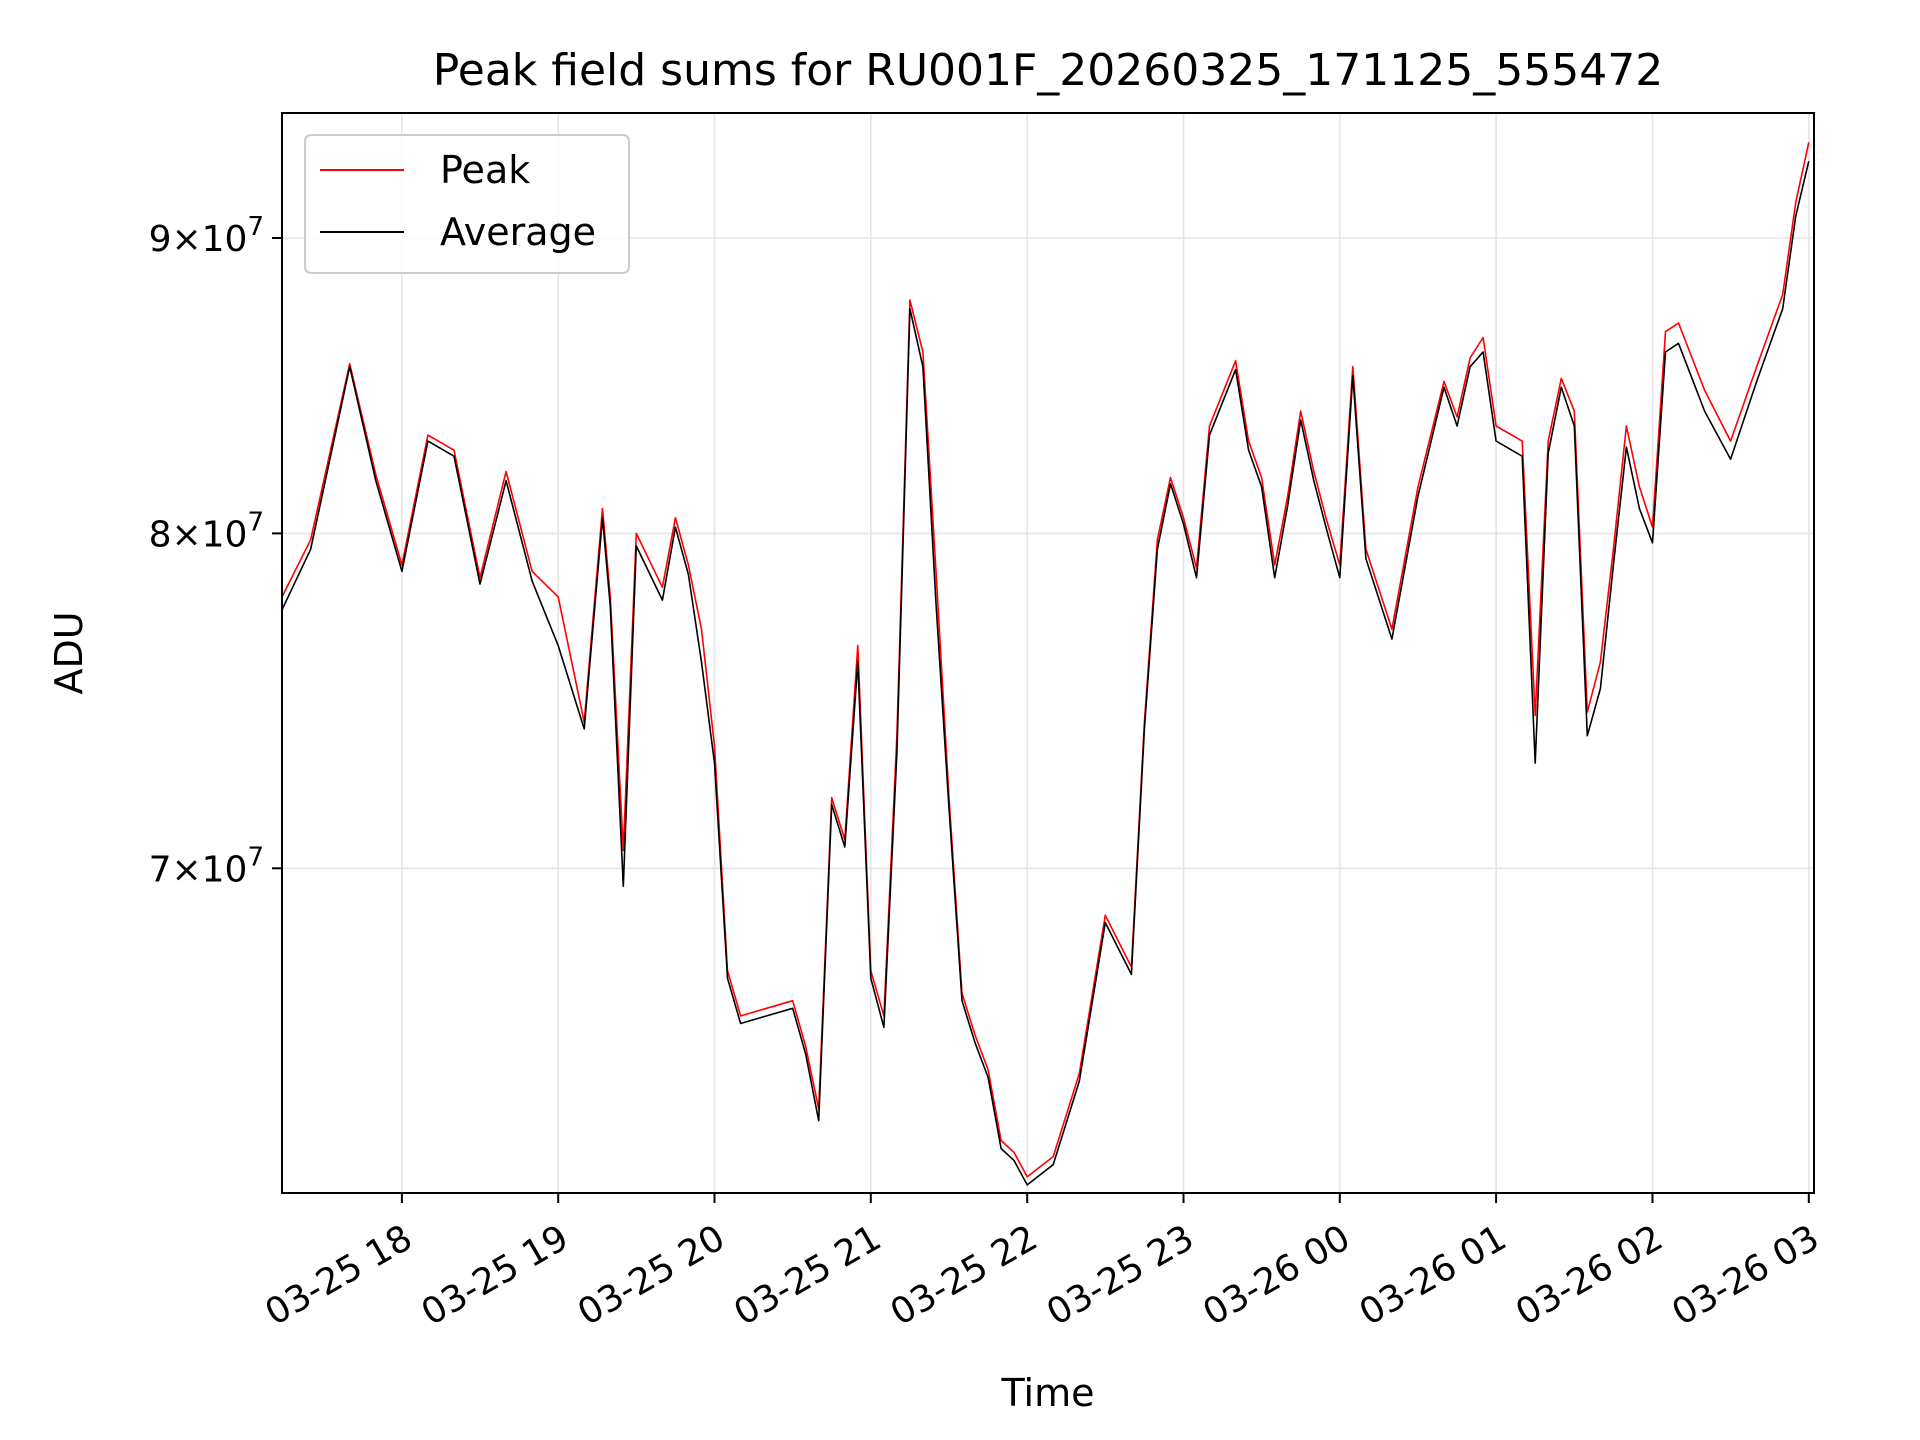  I want to click on y-tick-mantissa: 7, so click(160, 869).